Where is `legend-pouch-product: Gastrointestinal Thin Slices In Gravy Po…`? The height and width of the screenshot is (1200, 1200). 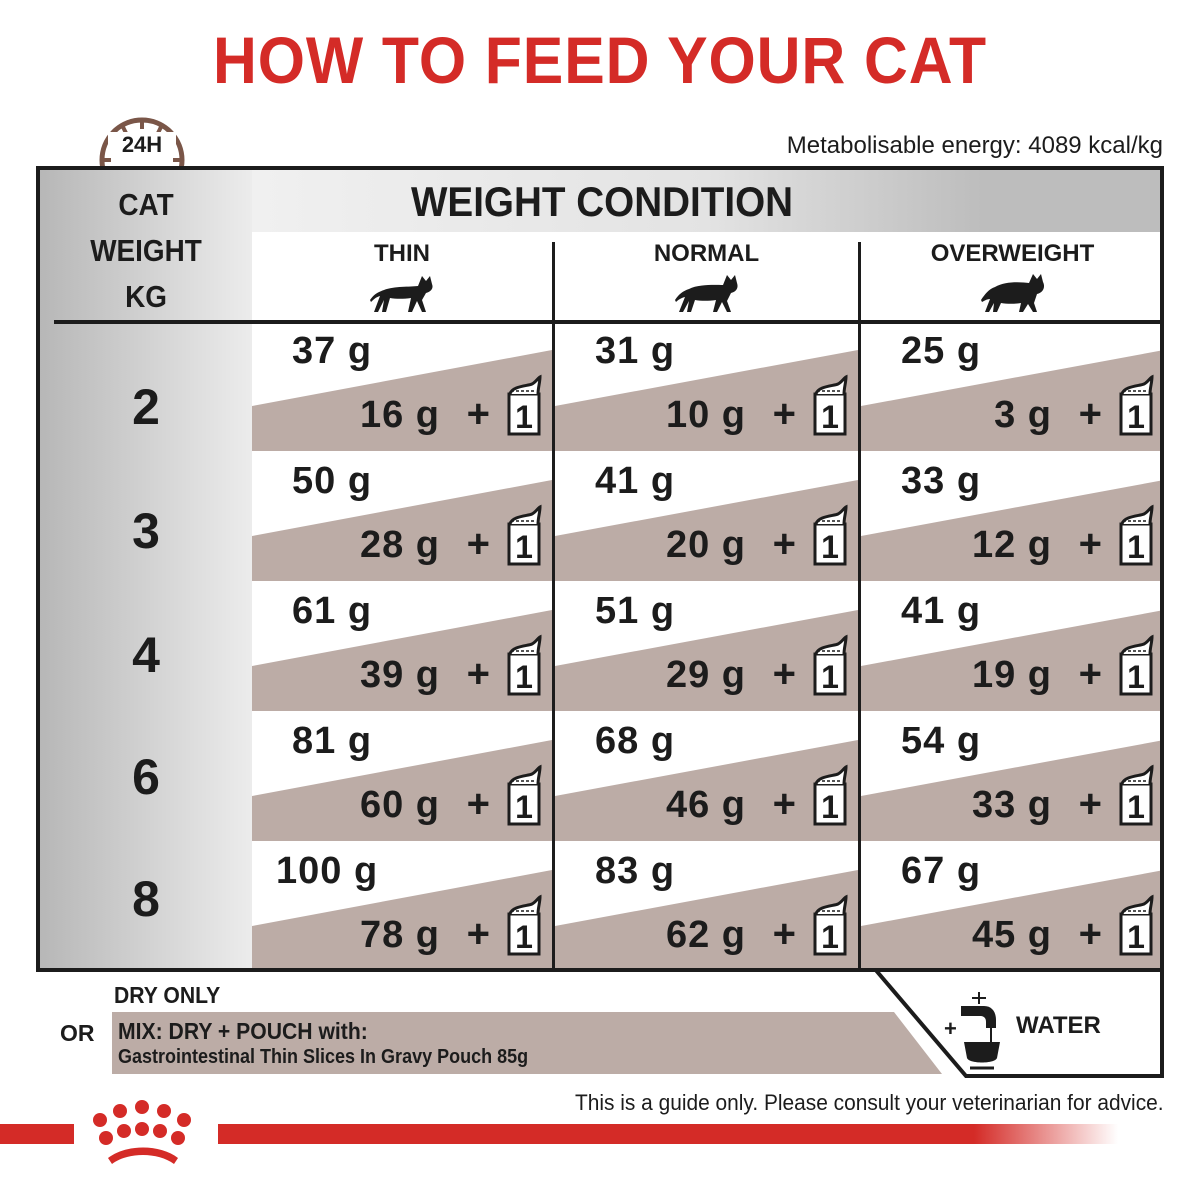 legend-pouch-product: Gastrointestinal Thin Slices In Gravy Po… is located at coordinates (323, 1057).